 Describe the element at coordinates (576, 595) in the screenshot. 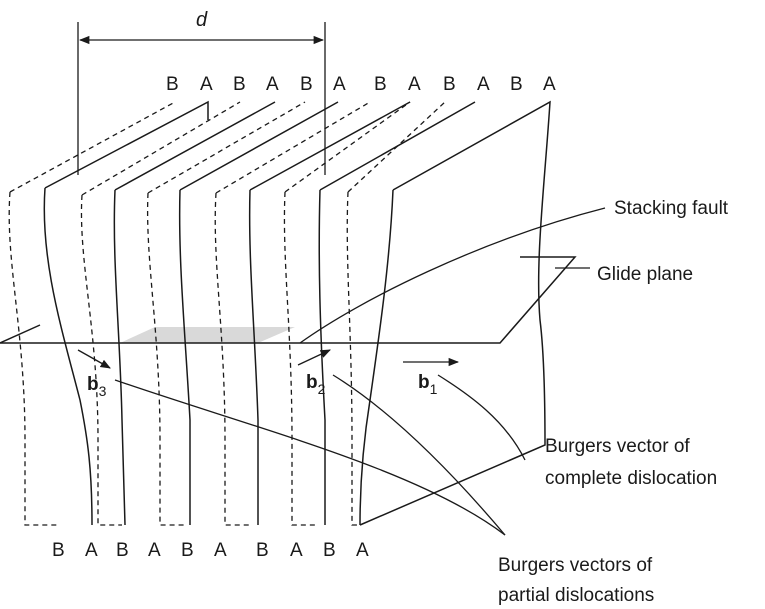

I see `partial-dislocations-label-line2: partial dislocations` at that location.